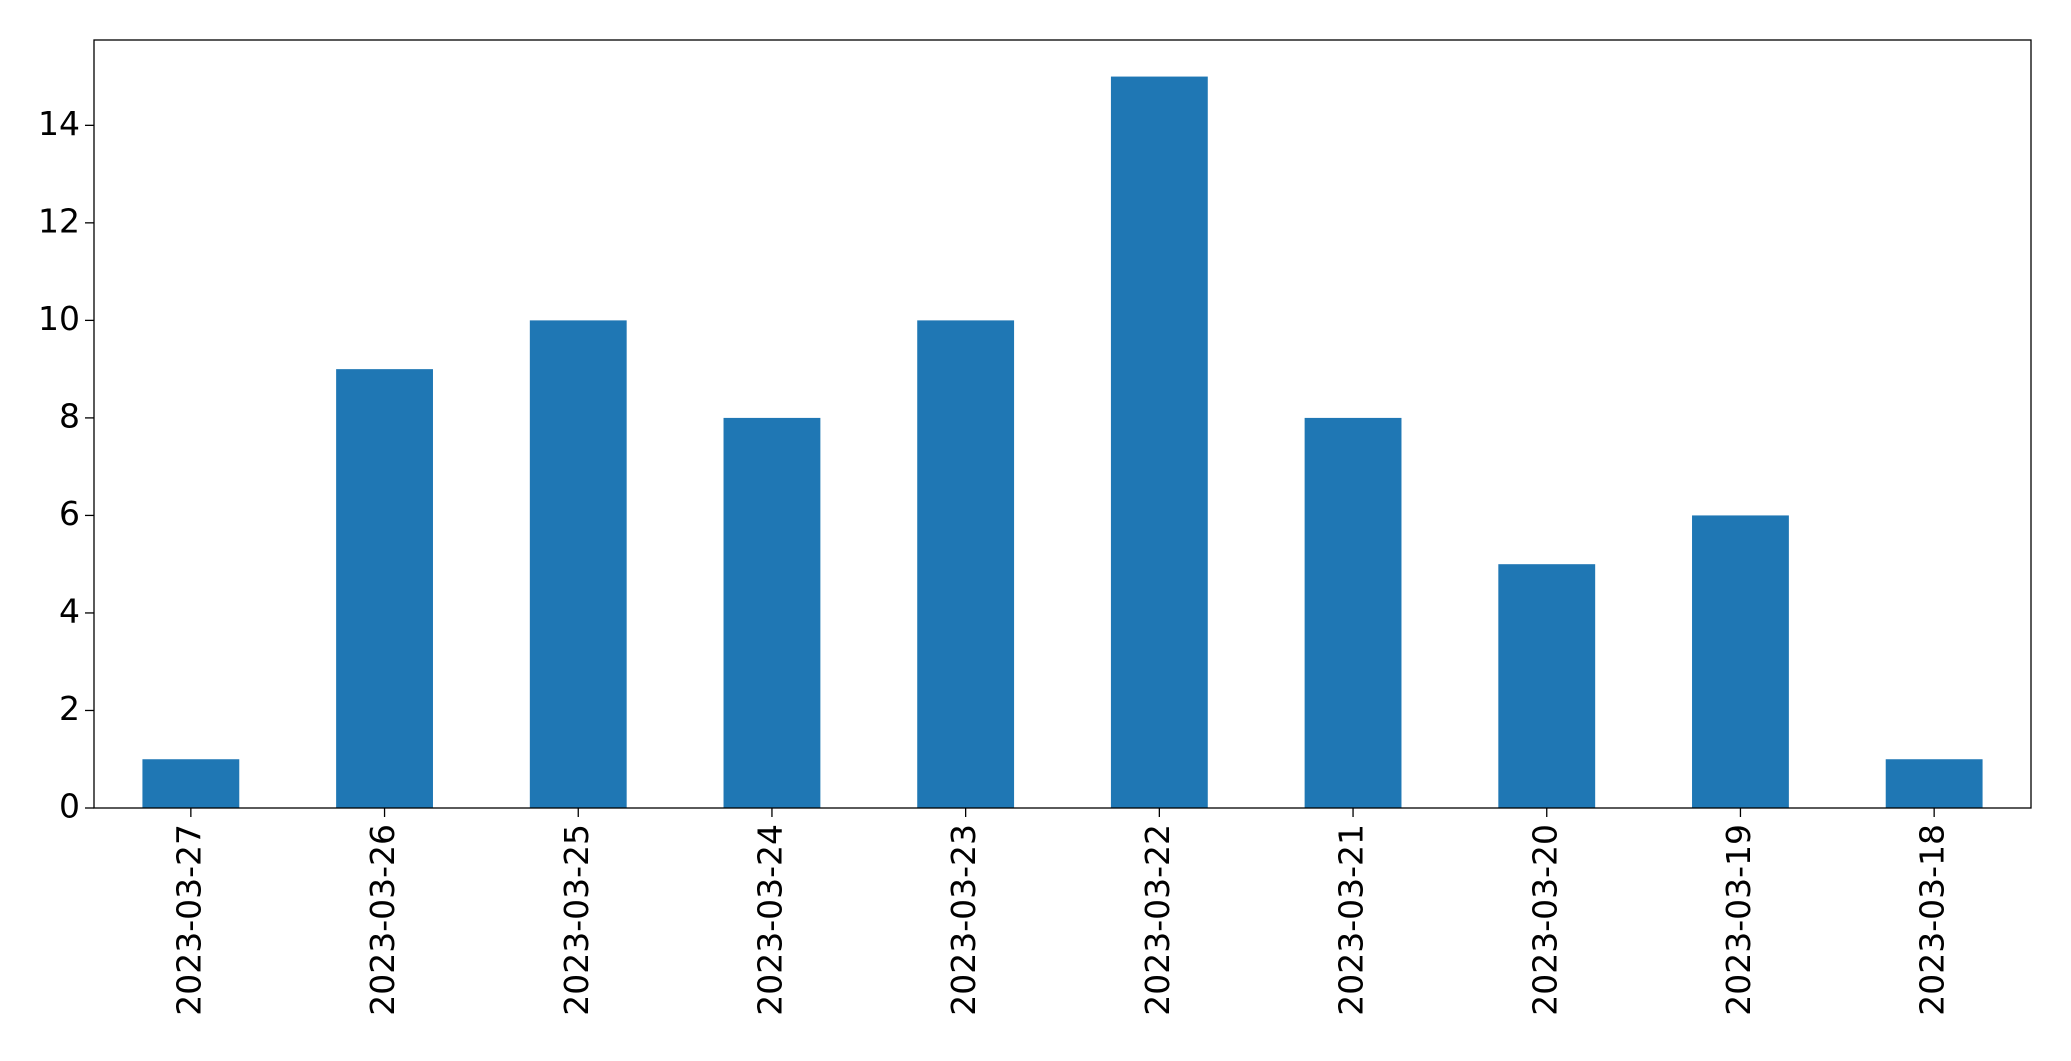 The image size is (2071, 1061). Describe the element at coordinates (69, 513) in the screenshot. I see `y-tick-label: 6` at that location.